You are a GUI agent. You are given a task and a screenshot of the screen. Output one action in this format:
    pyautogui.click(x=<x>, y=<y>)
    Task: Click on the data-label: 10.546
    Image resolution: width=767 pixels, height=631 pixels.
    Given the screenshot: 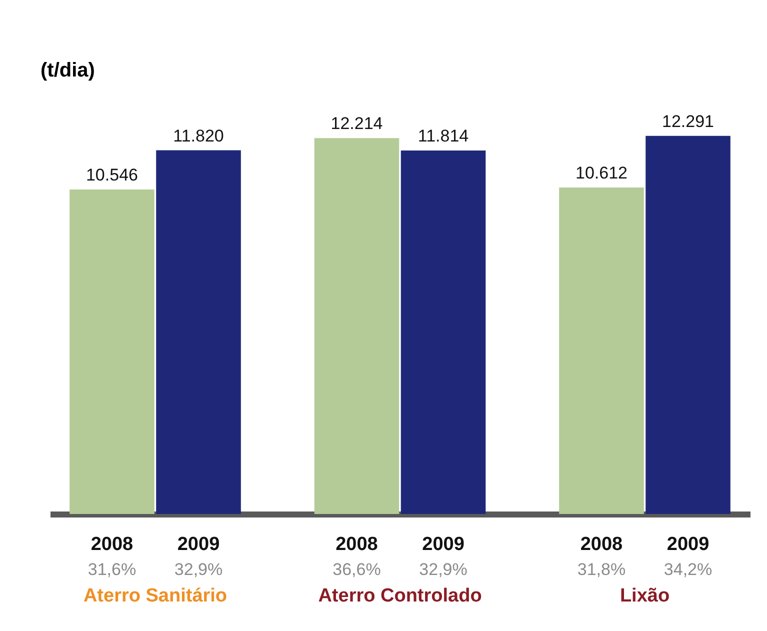 What is the action you would take?
    pyautogui.click(x=112, y=175)
    